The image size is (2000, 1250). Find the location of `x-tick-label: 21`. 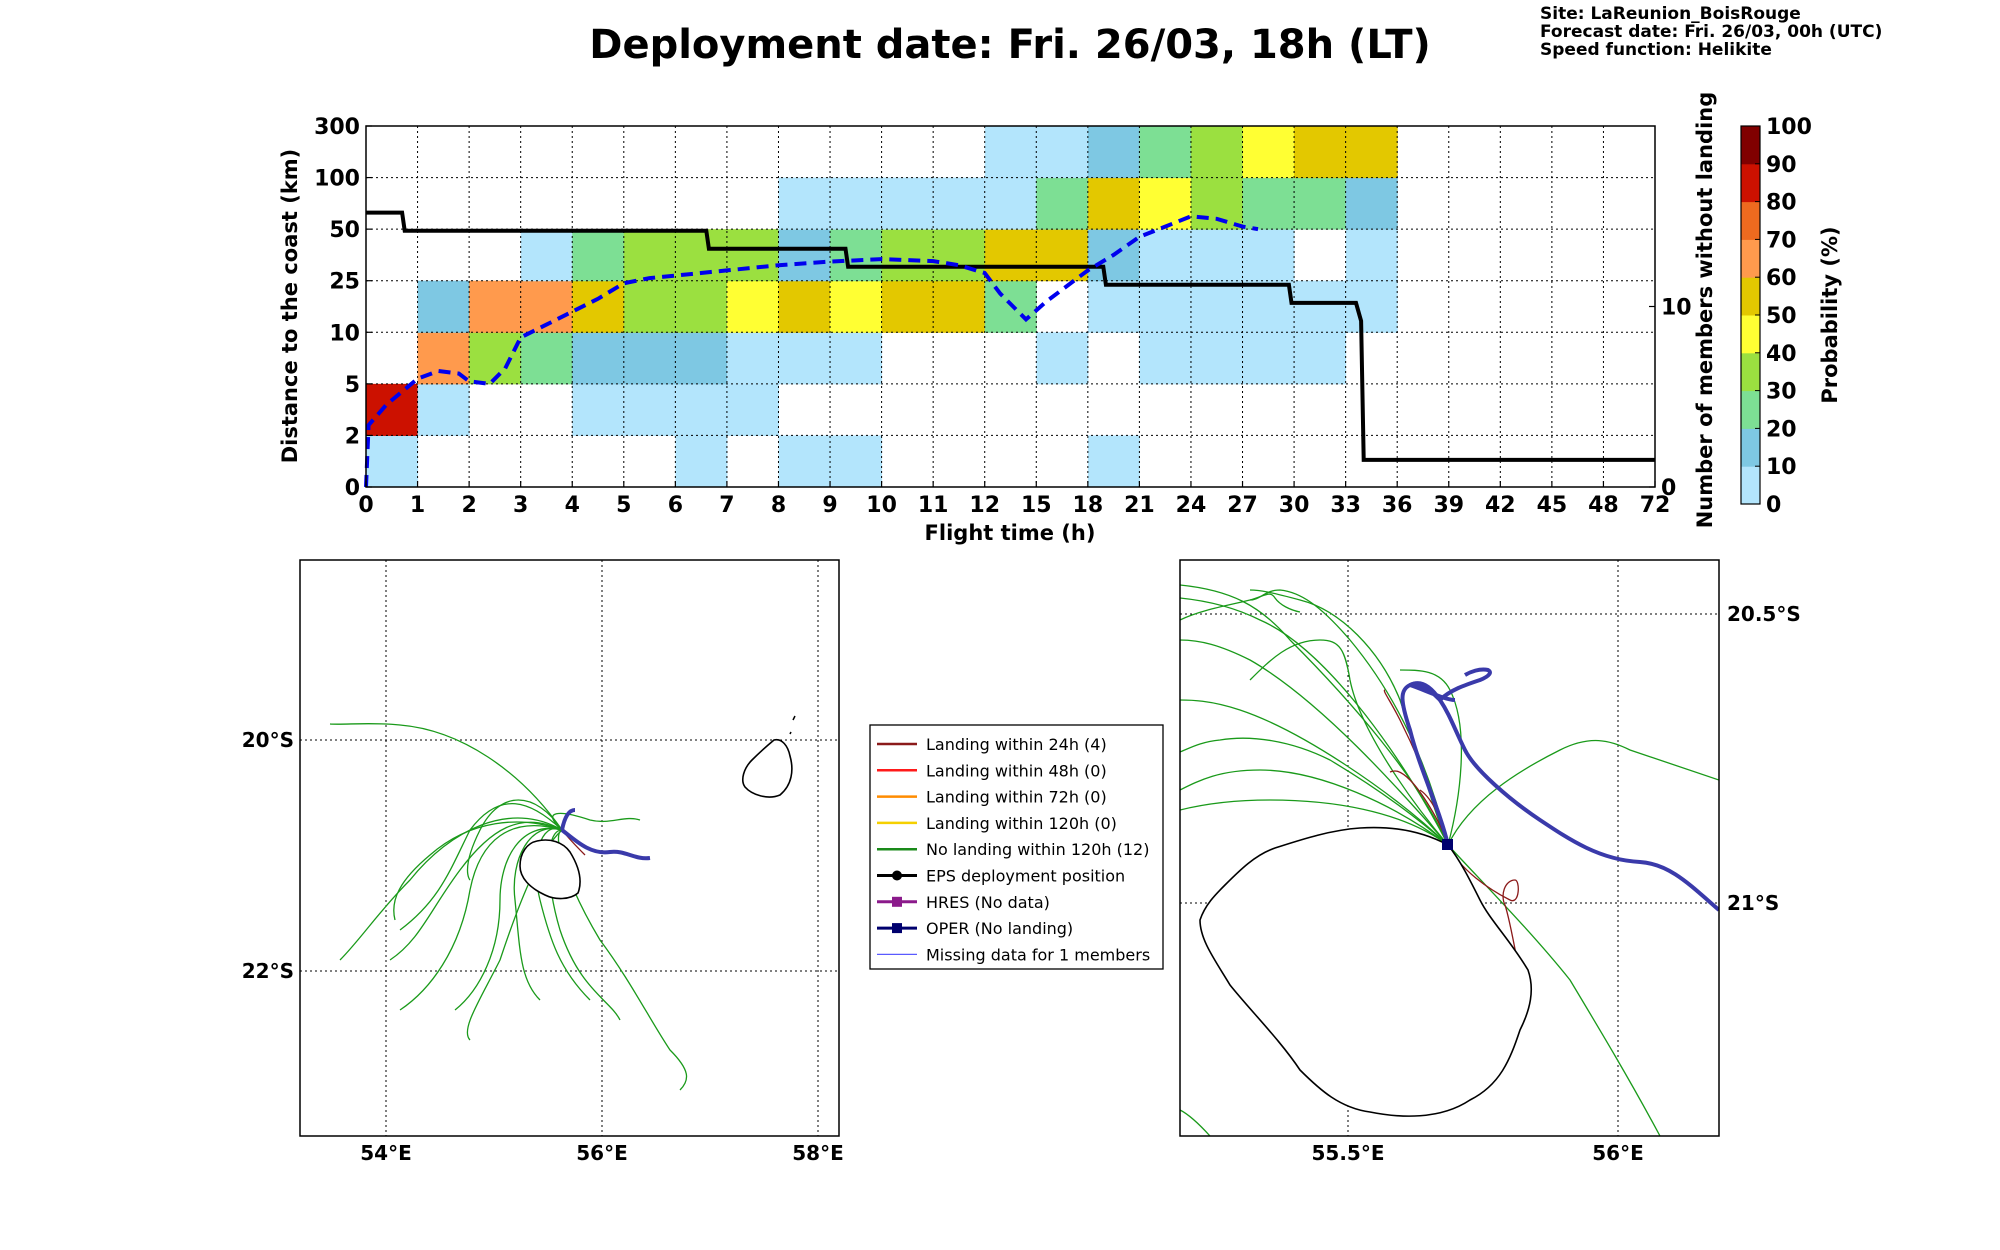

x-tick-label: 21 is located at coordinates (1139, 505).